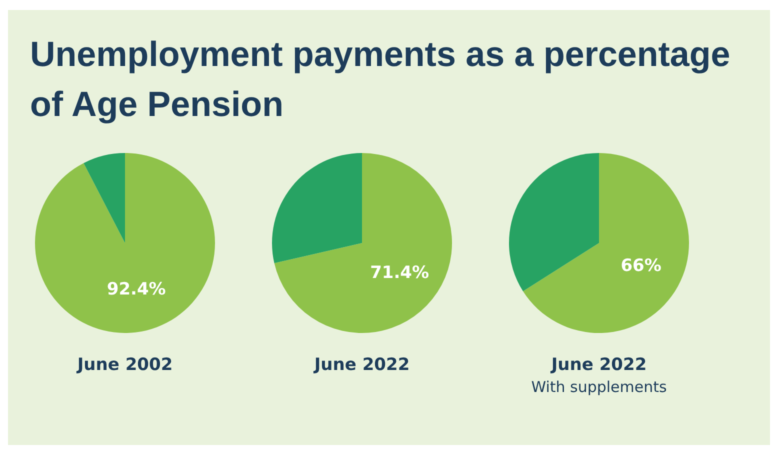  What do you see at coordinates (124, 365) in the screenshot?
I see `text: June 2002` at bounding box center [124, 365].